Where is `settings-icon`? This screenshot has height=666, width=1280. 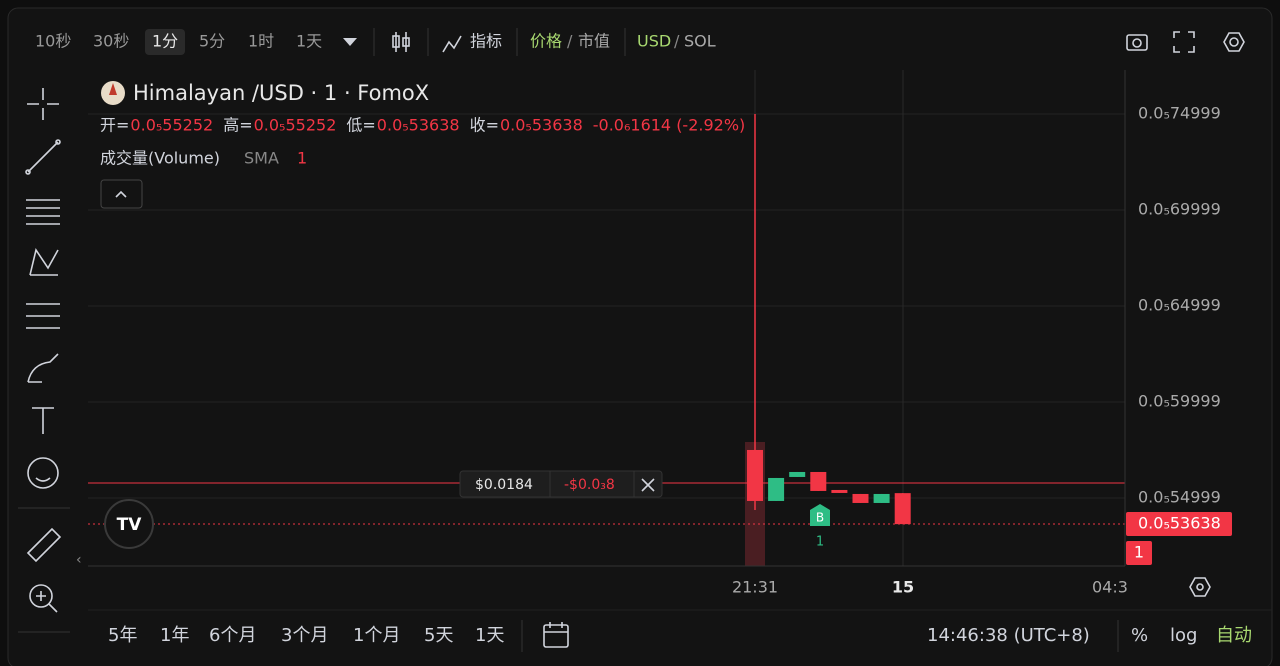
settings-icon is located at coordinates (1234, 42).